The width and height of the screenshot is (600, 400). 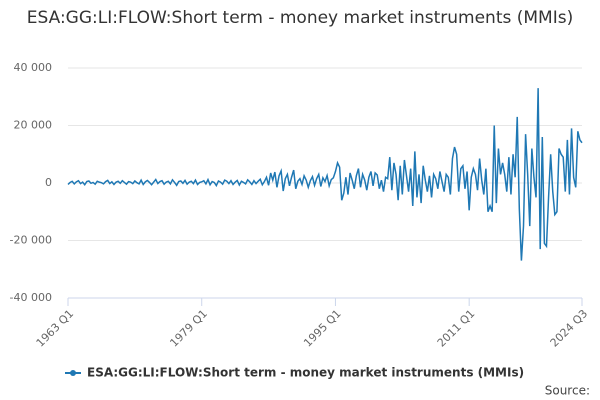 What do you see at coordinates (31, 297) in the screenshot?
I see `y-tick-label: -40 000` at bounding box center [31, 297].